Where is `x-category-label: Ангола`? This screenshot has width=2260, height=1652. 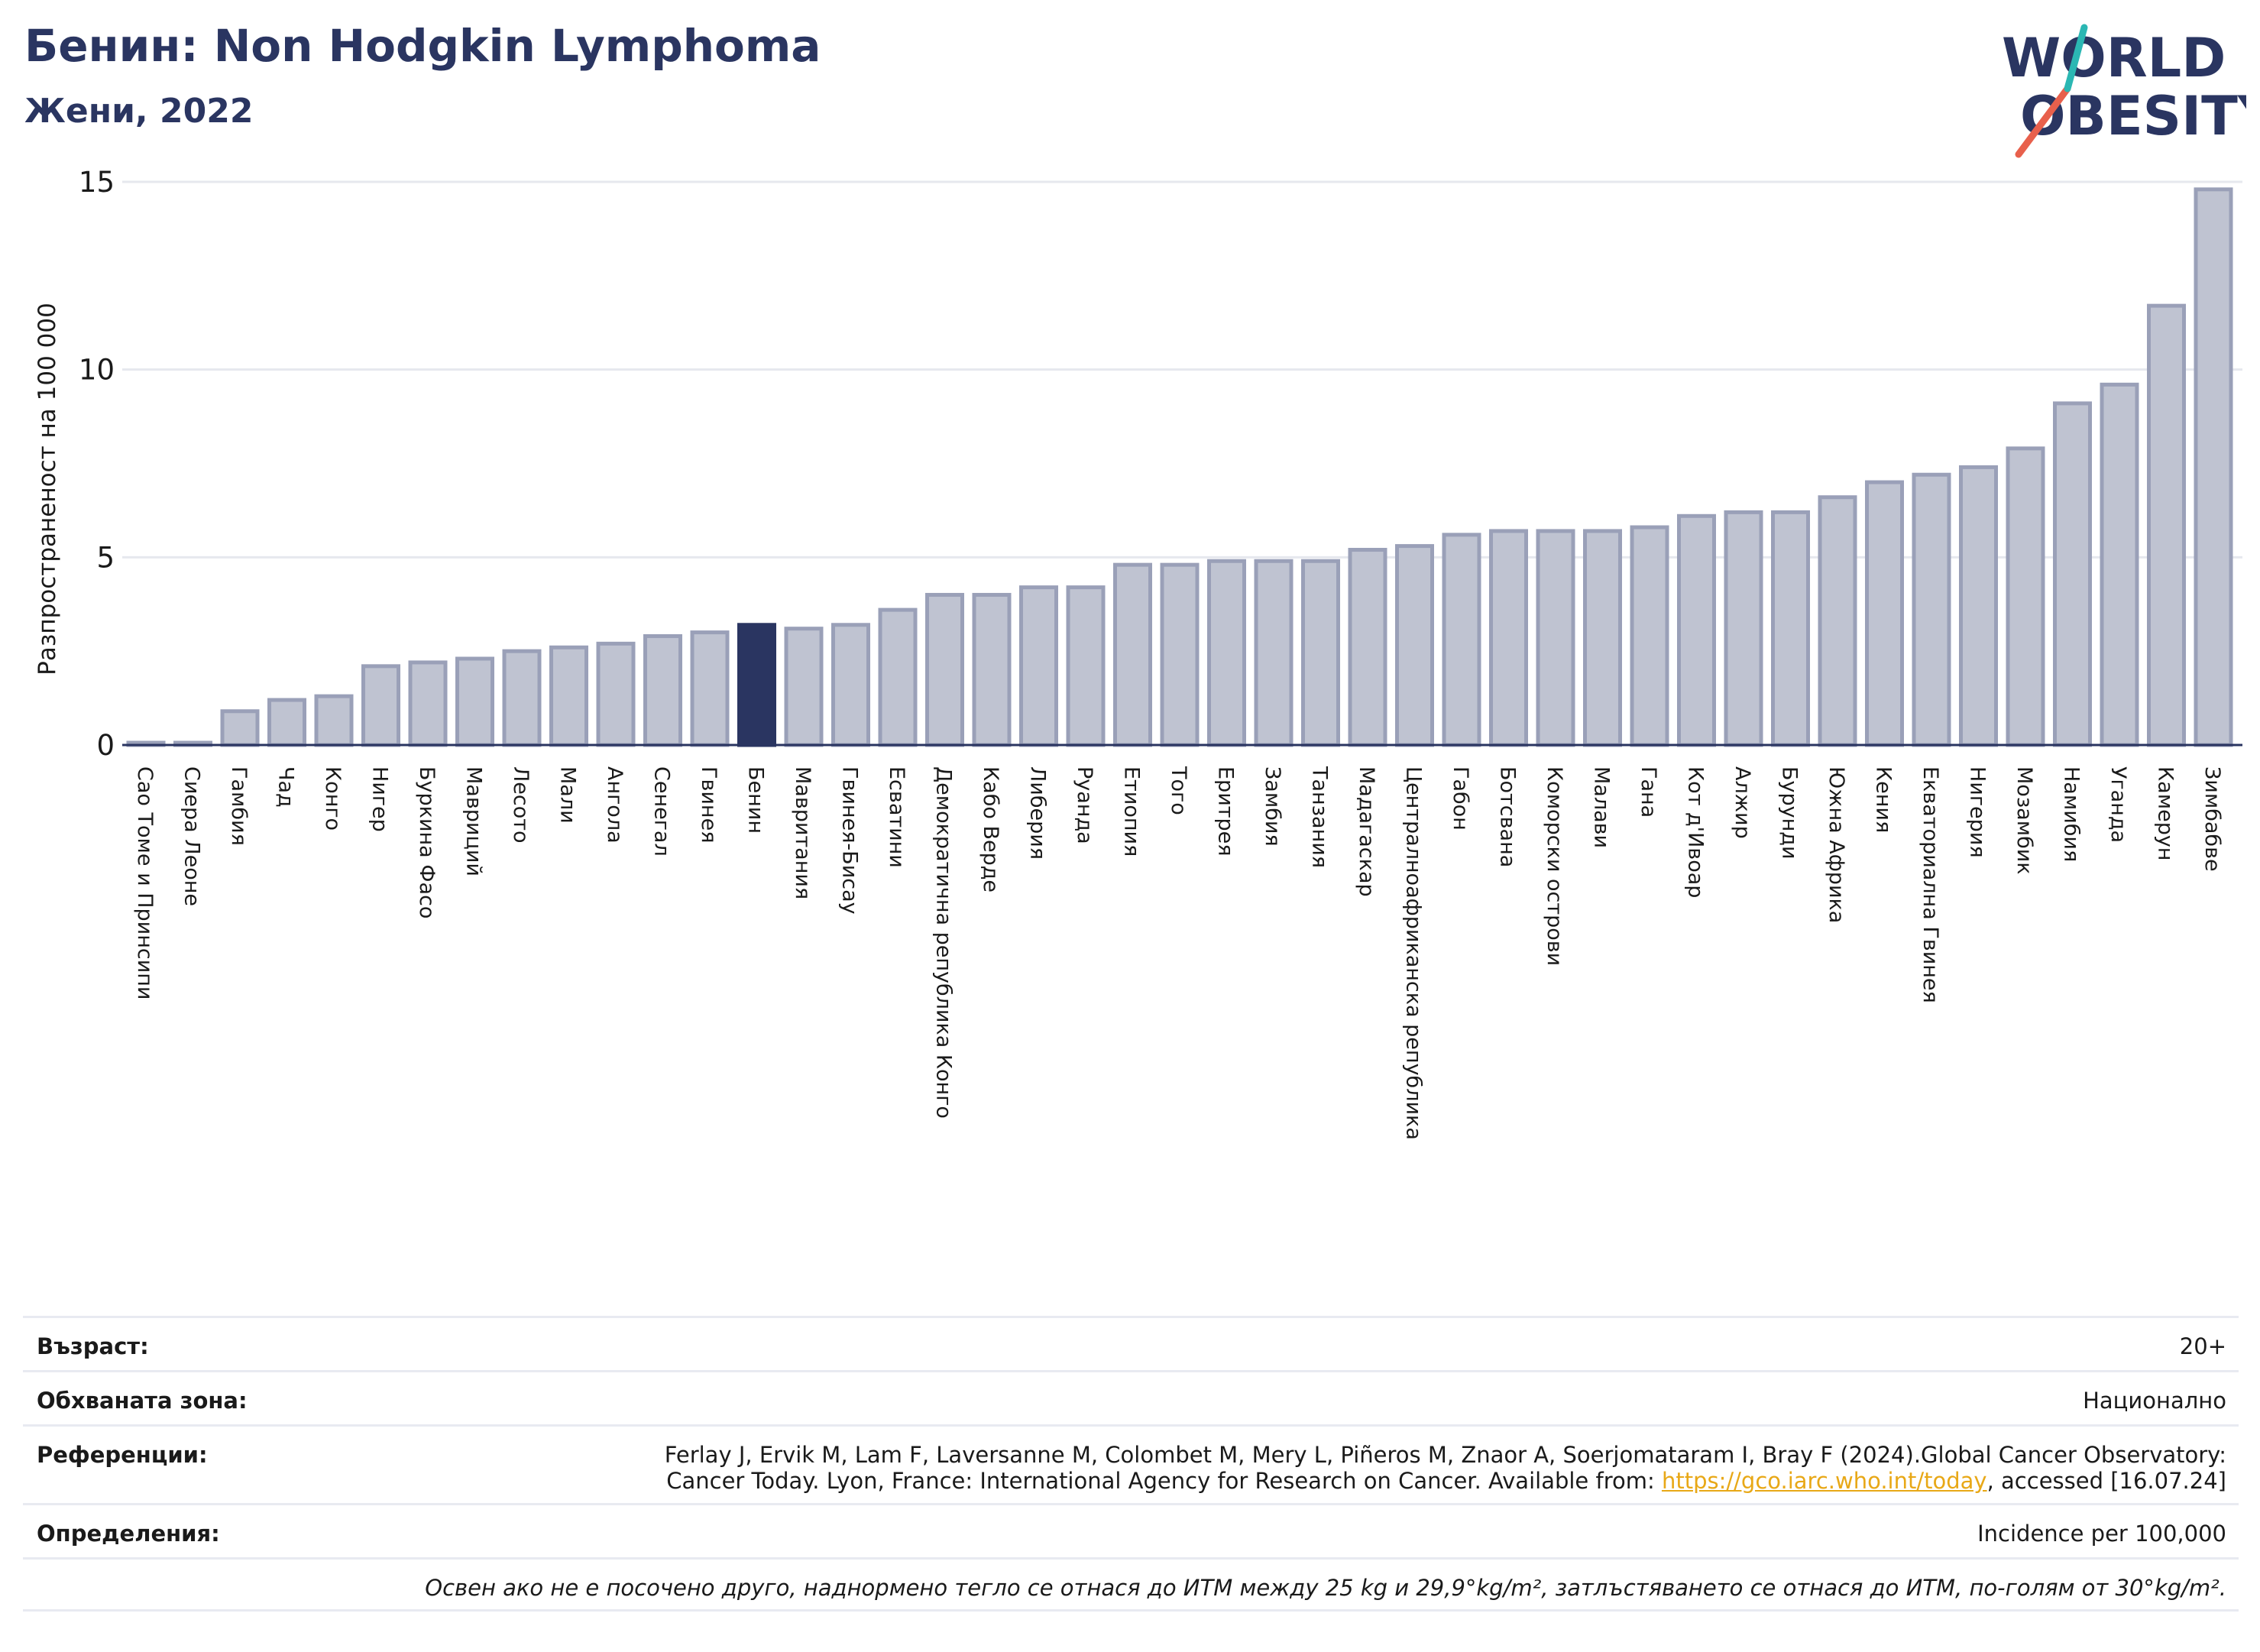 x-category-label: Ангола is located at coordinates (615, 805).